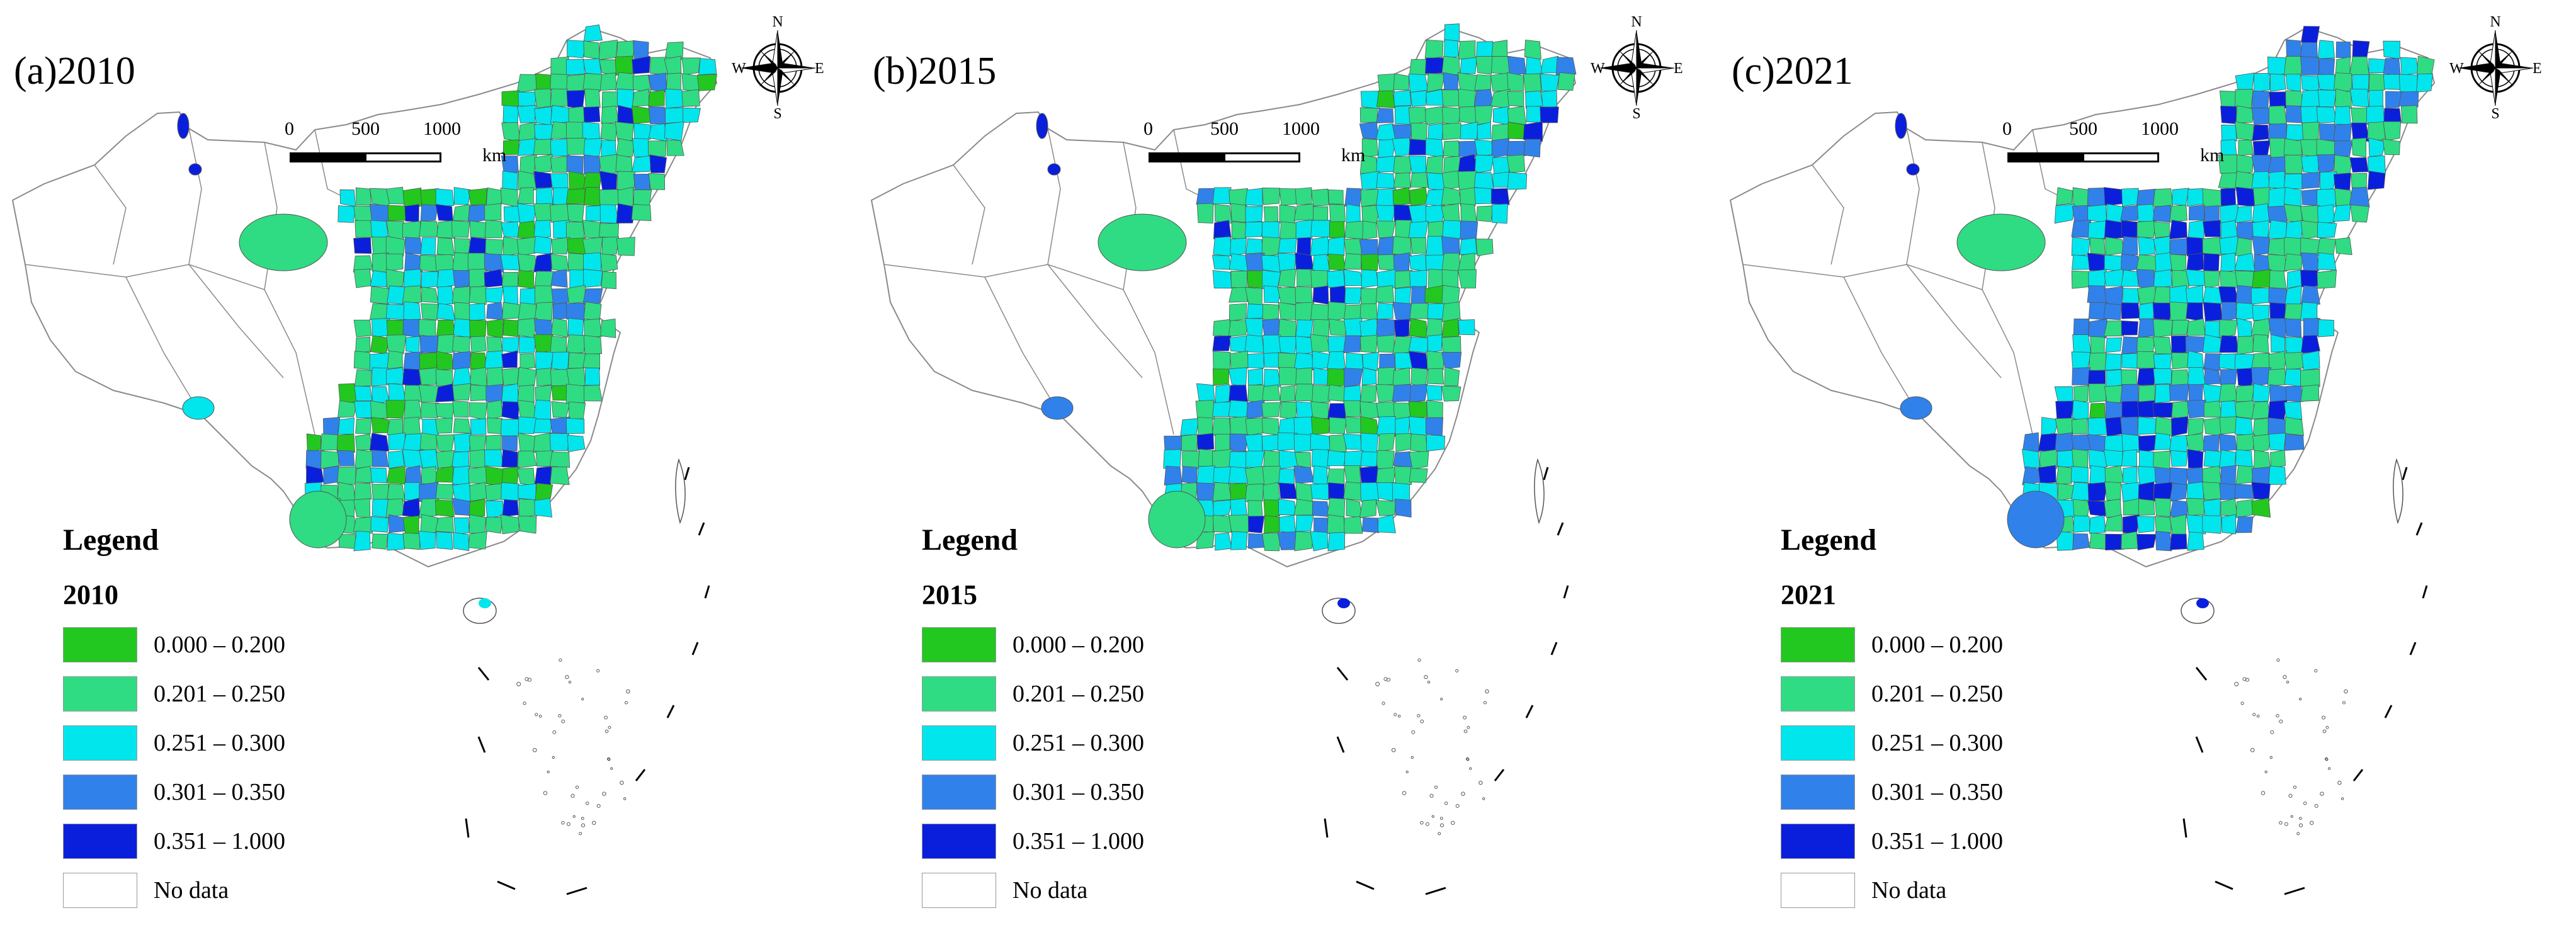 The height and width of the screenshot is (925, 2576). Describe the element at coordinates (198, 408) in the screenshot. I see `isolated-unit` at that location.